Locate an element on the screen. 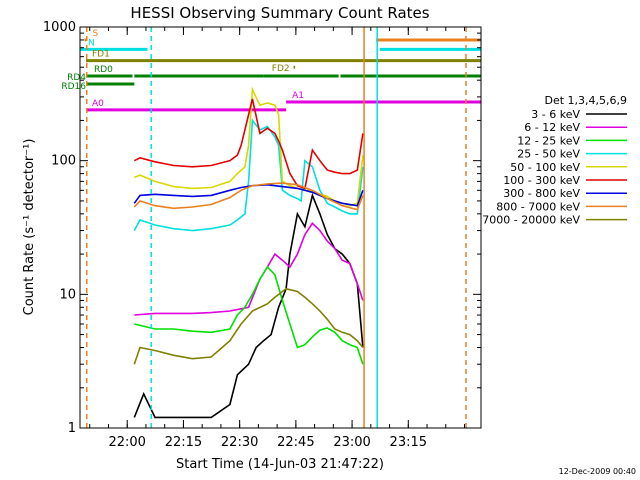  legend-label: 12 - 25 keV is located at coordinates (548, 140).